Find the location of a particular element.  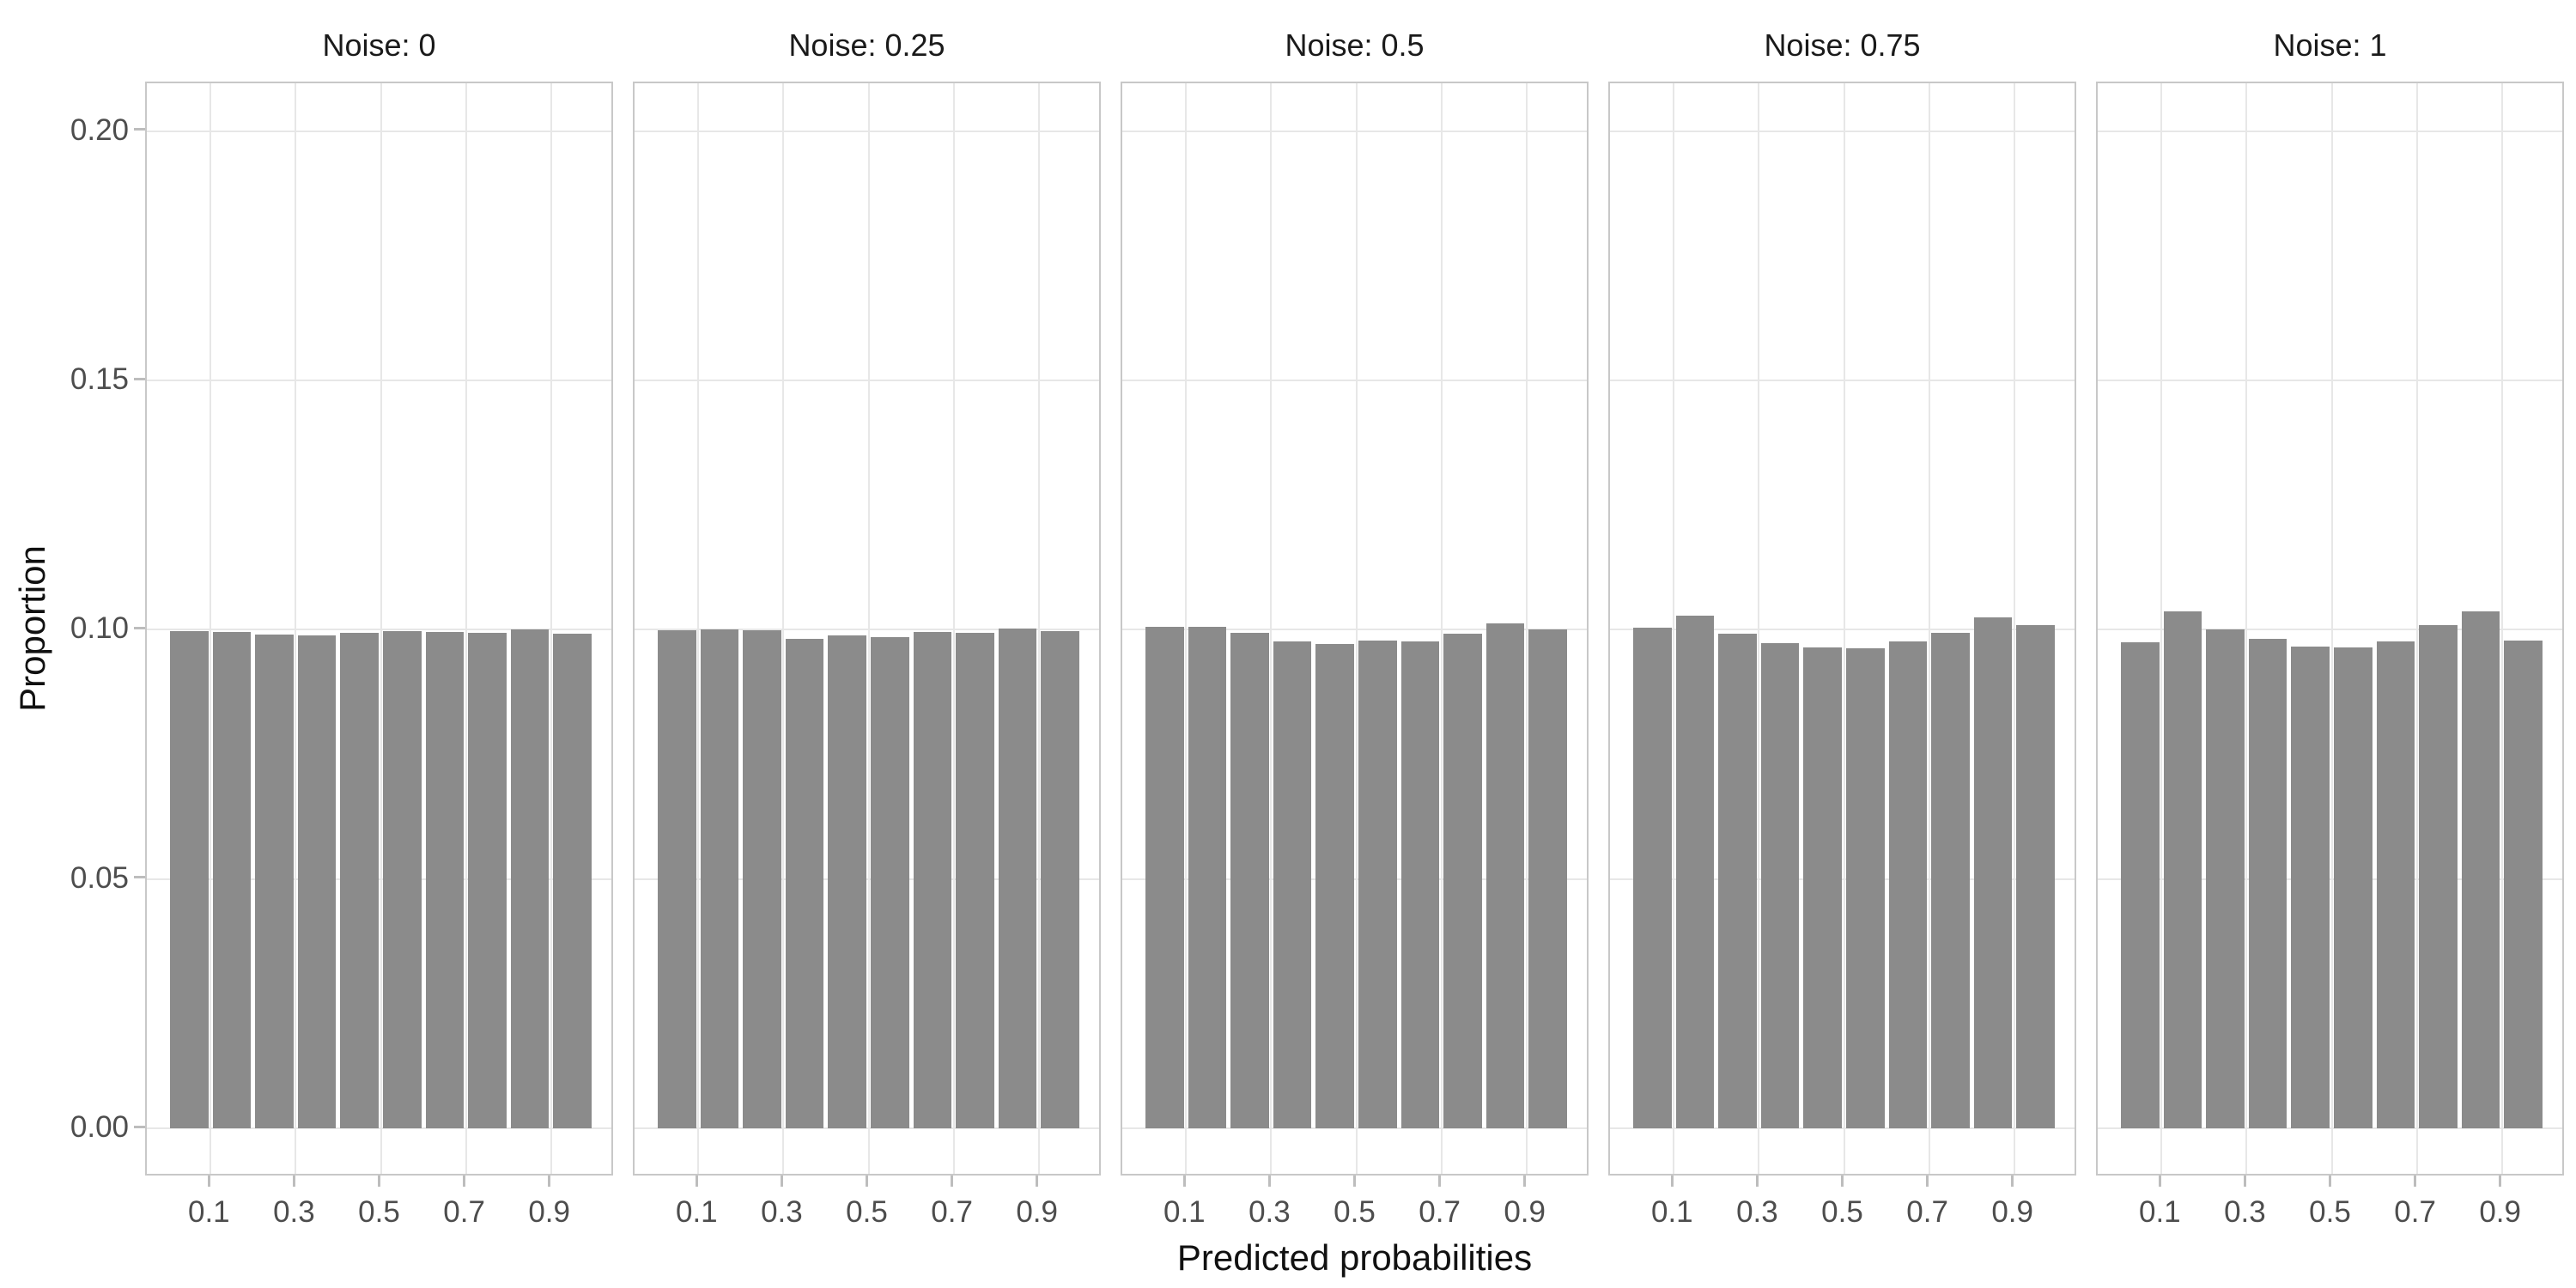

facet-strip-label: Noise: 0.5 is located at coordinates (1355, 45).